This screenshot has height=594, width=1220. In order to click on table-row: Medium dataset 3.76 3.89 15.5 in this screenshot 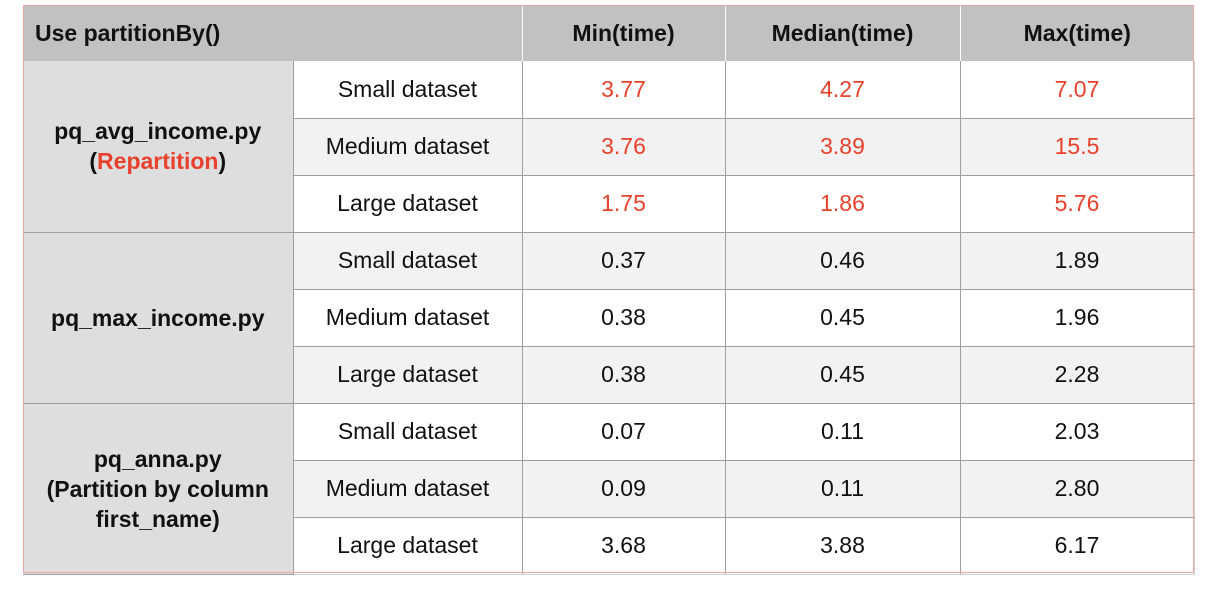, I will do `click(609, 147)`.